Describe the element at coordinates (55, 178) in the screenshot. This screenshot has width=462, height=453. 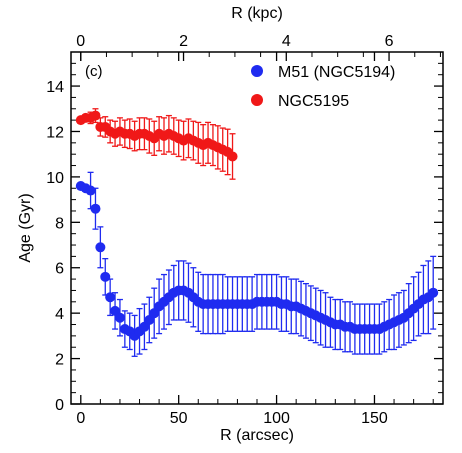
I see `y-tick-label: 10` at that location.